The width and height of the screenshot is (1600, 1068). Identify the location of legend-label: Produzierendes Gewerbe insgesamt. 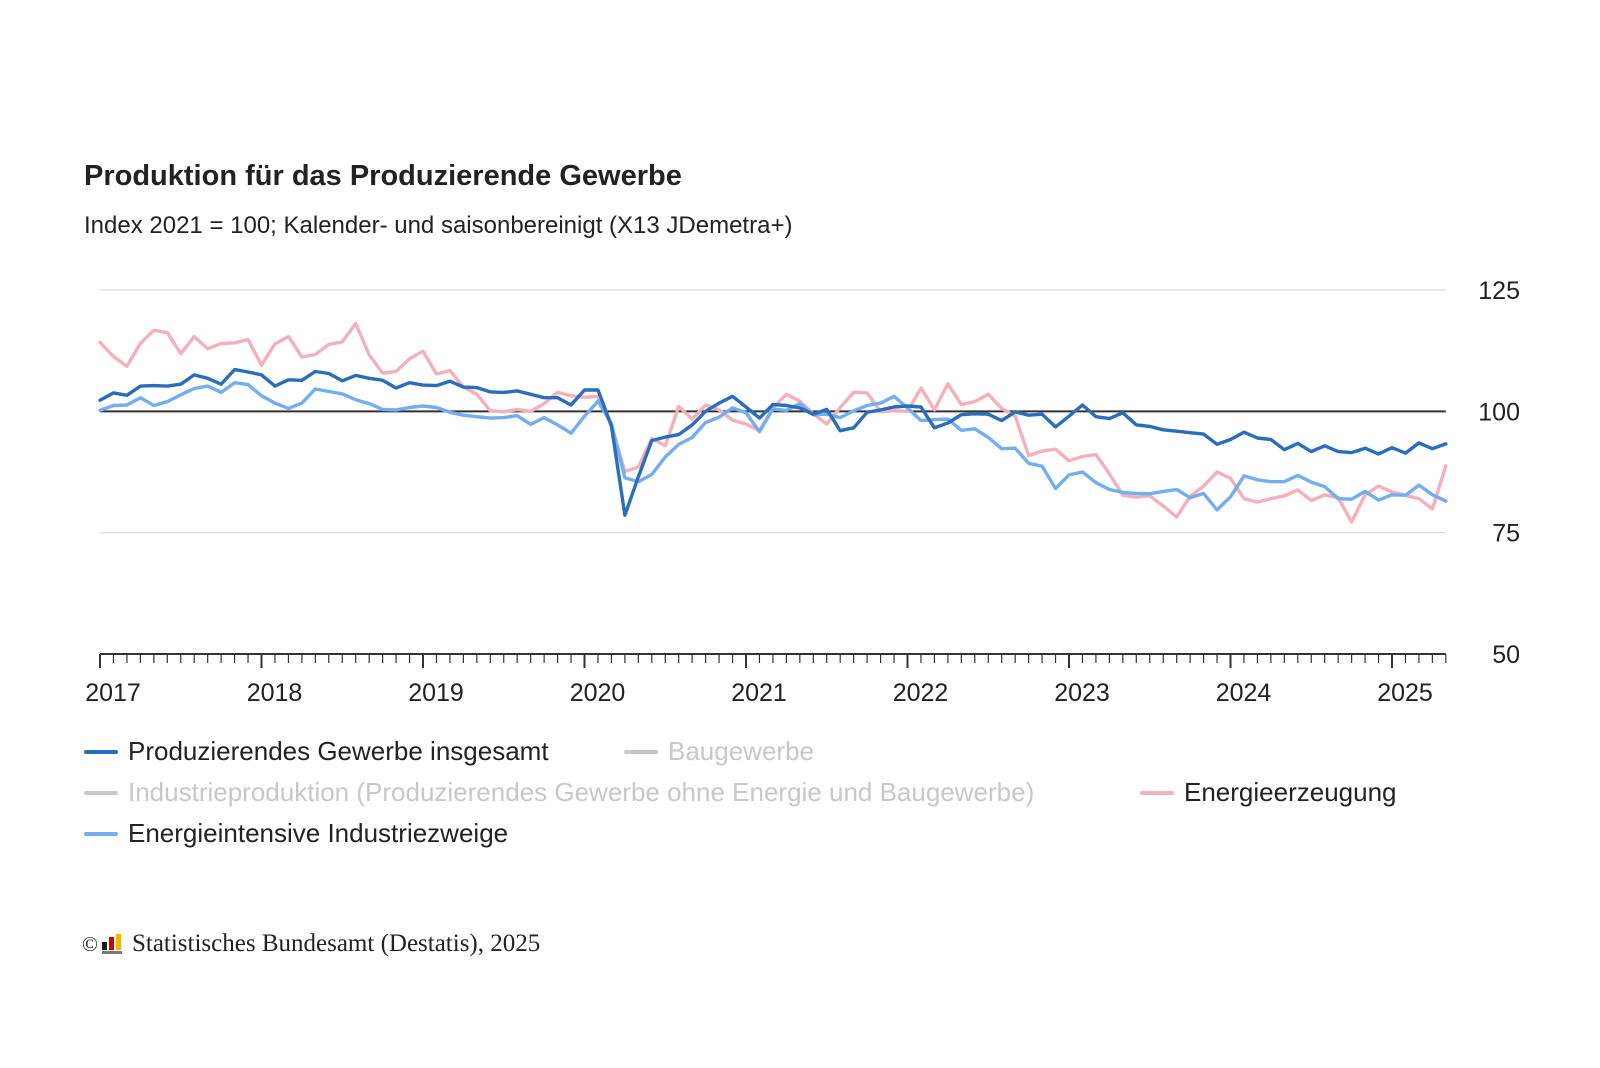
(338, 751).